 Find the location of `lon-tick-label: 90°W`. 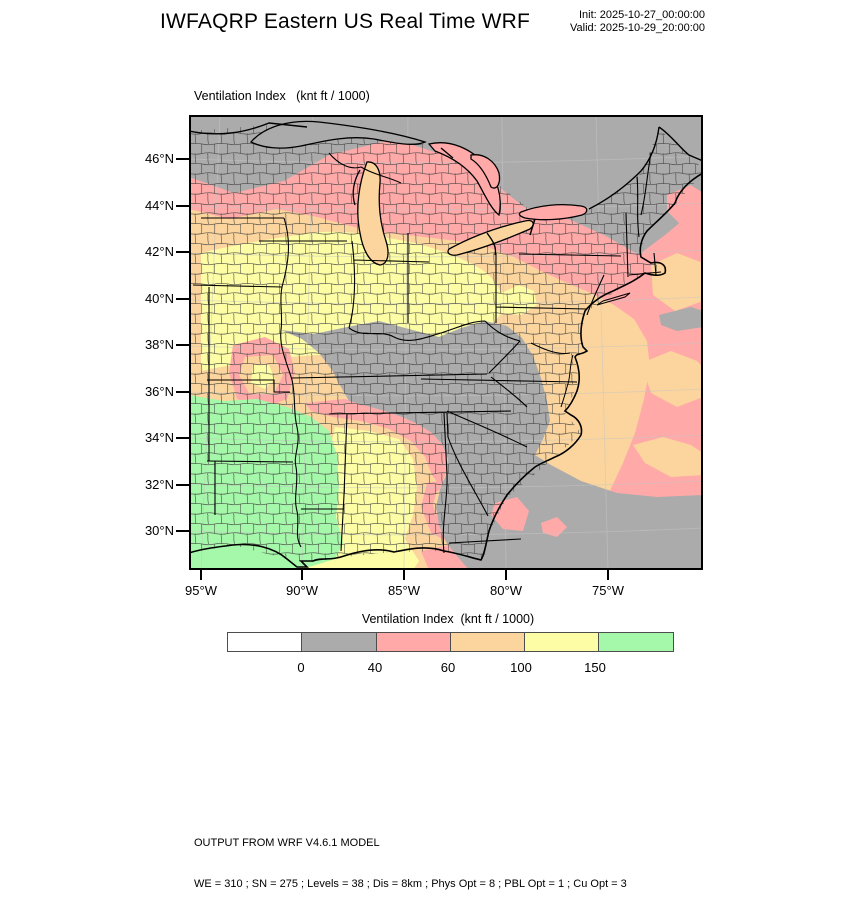

lon-tick-label: 90°W is located at coordinates (302, 590).